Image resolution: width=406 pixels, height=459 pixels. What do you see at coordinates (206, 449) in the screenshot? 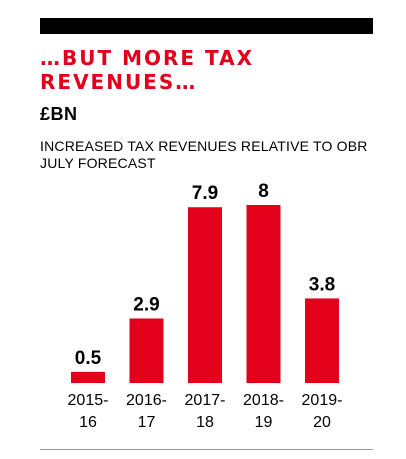
I see `bottom-rule` at bounding box center [206, 449].